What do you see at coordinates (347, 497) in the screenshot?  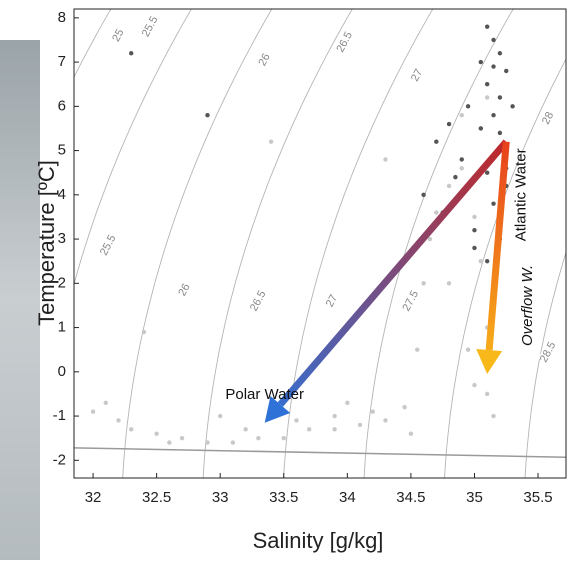 I see `x-tick-label: 34` at bounding box center [347, 497].